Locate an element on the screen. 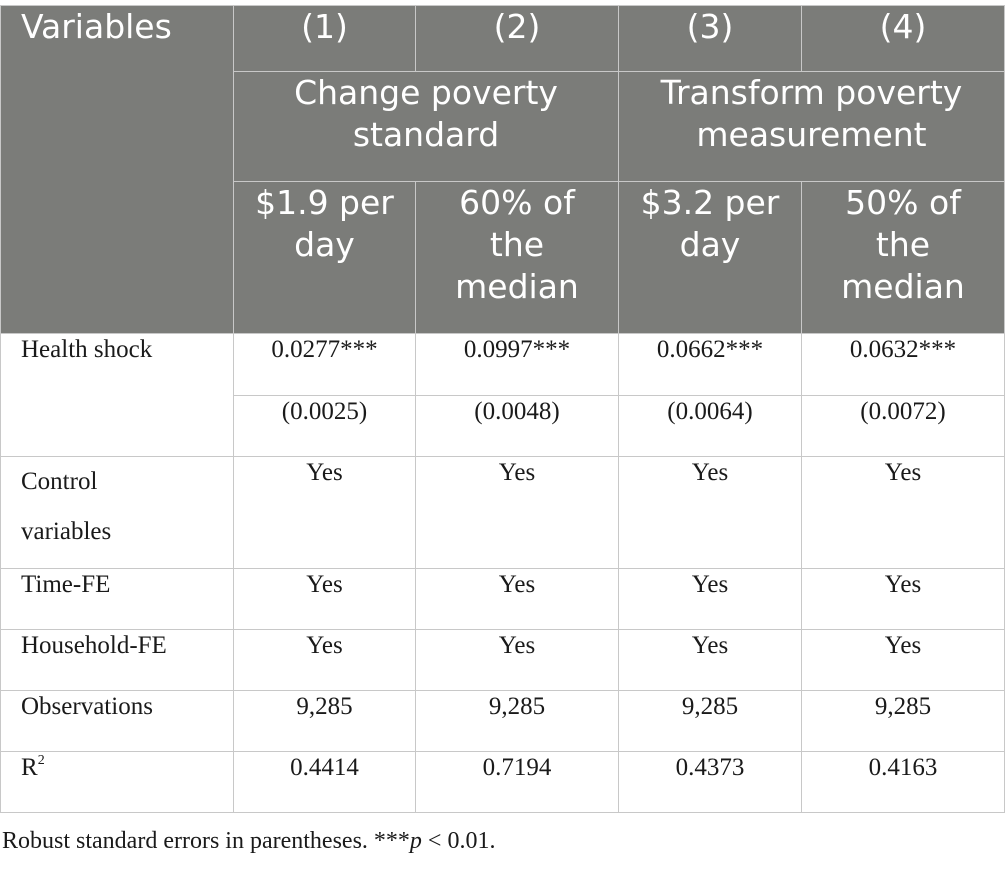 The height and width of the screenshot is (869, 1005). row-label-health-shock: Health shock is located at coordinates (117, 395).